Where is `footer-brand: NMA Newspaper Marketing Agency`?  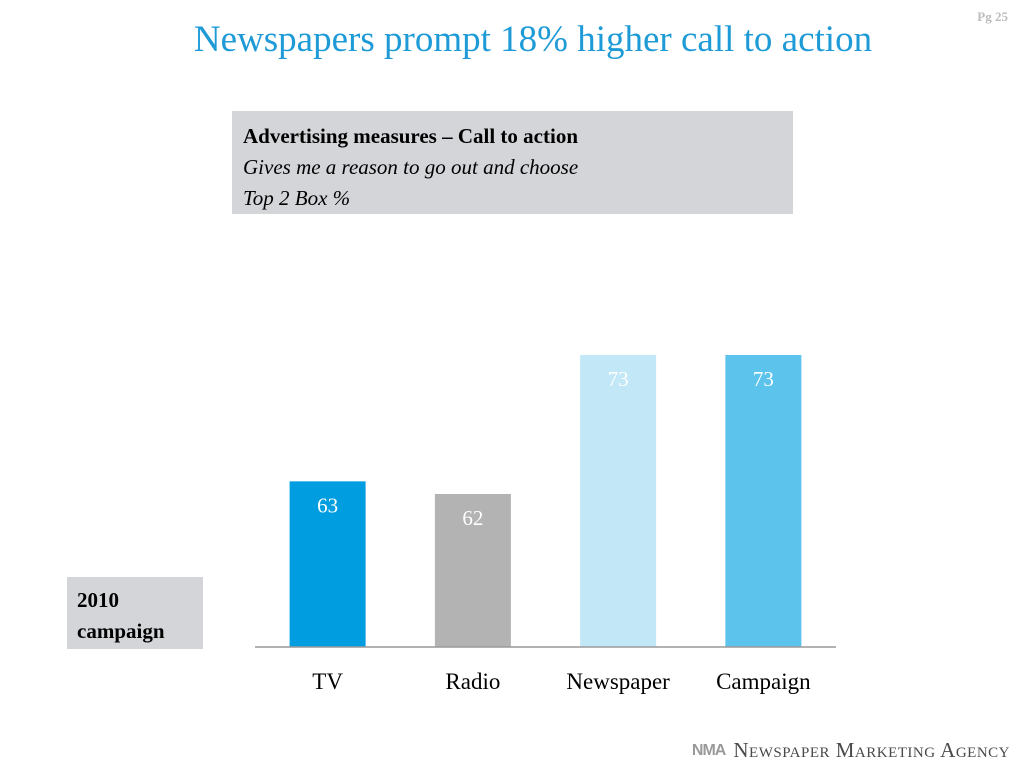
footer-brand: NMA Newspaper Marketing Agency is located at coordinates (851, 750).